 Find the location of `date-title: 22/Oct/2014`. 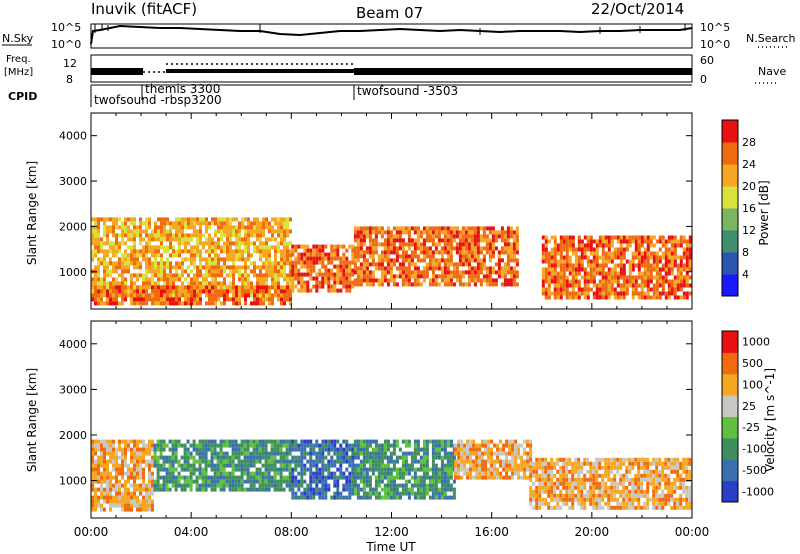

date-title: 22/Oct/2014 is located at coordinates (637, 9).